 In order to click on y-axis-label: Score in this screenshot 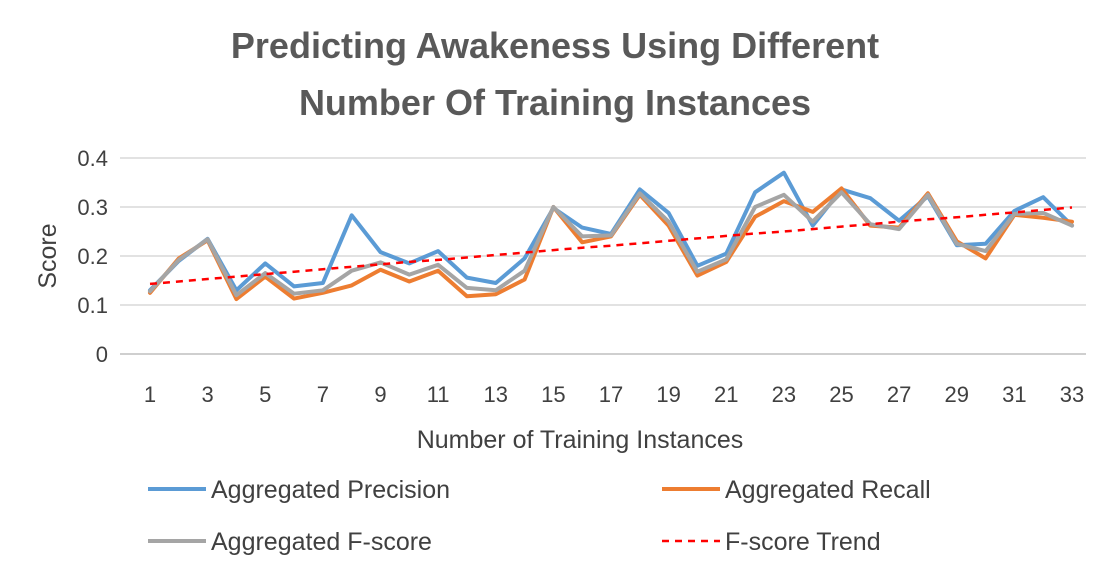, I will do `click(48, 255)`.